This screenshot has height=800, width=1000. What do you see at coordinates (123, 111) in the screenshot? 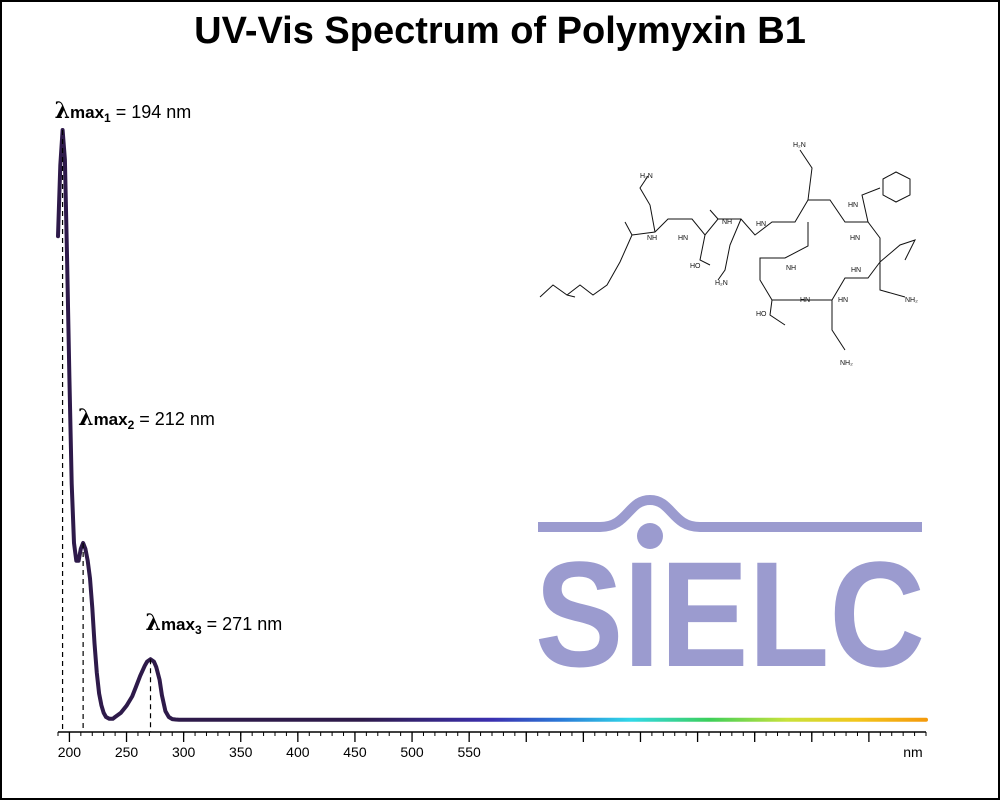
I see `peak-label: λmax1 = 194 nm` at bounding box center [123, 111].